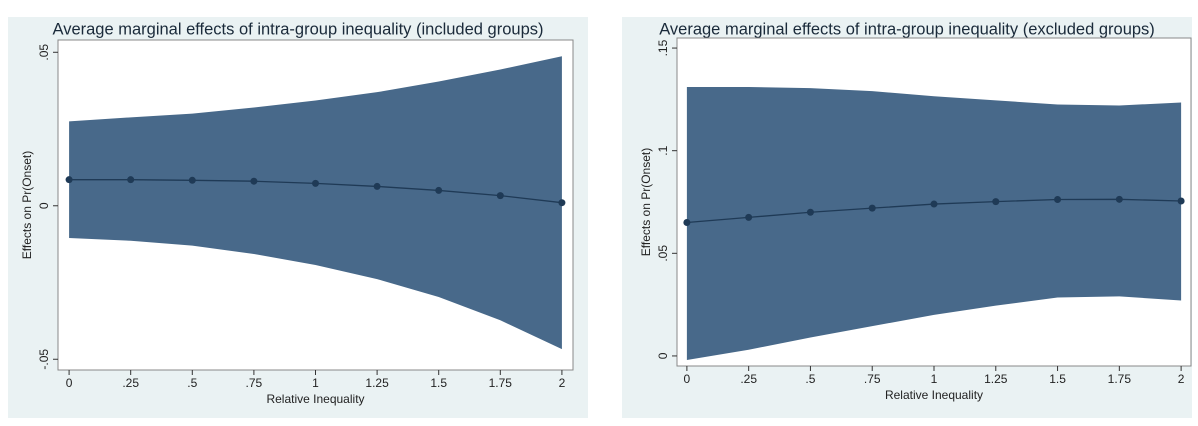 Image resolution: width=1198 pixels, height=426 pixels. I want to click on y-tick-label: .15, so click(663, 47).